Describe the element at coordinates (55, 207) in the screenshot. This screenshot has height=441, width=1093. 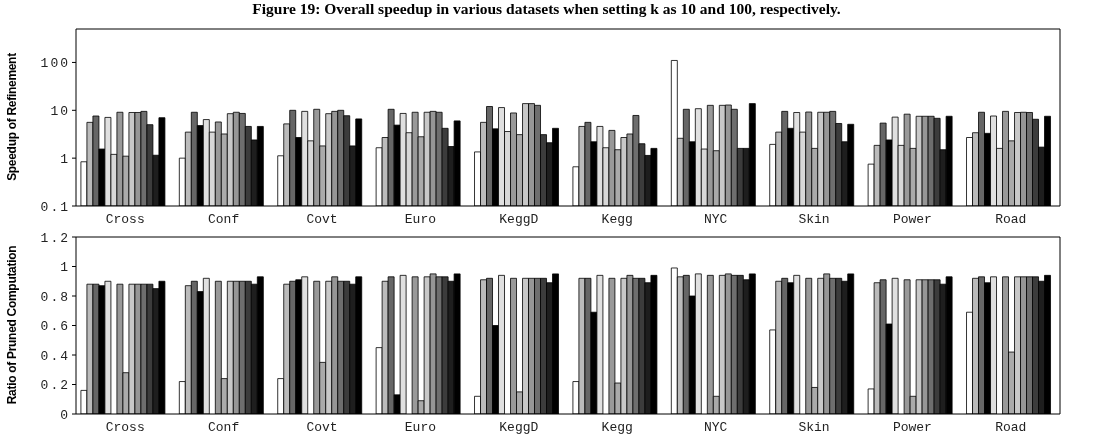
I see `y-tick-label: 0.1` at that location.